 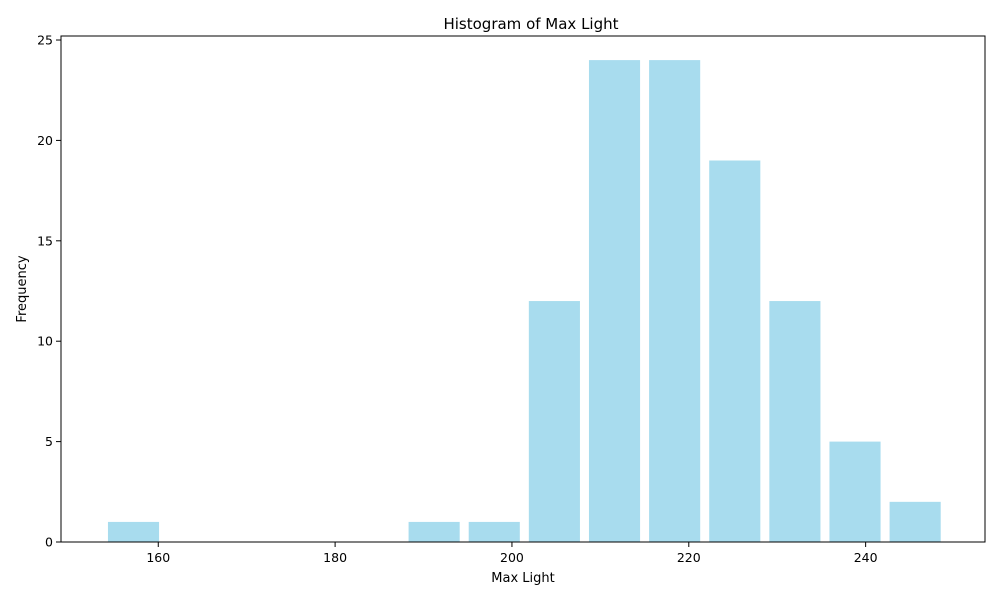 What do you see at coordinates (45, 341) in the screenshot?
I see `y-tick-label: 10` at bounding box center [45, 341].